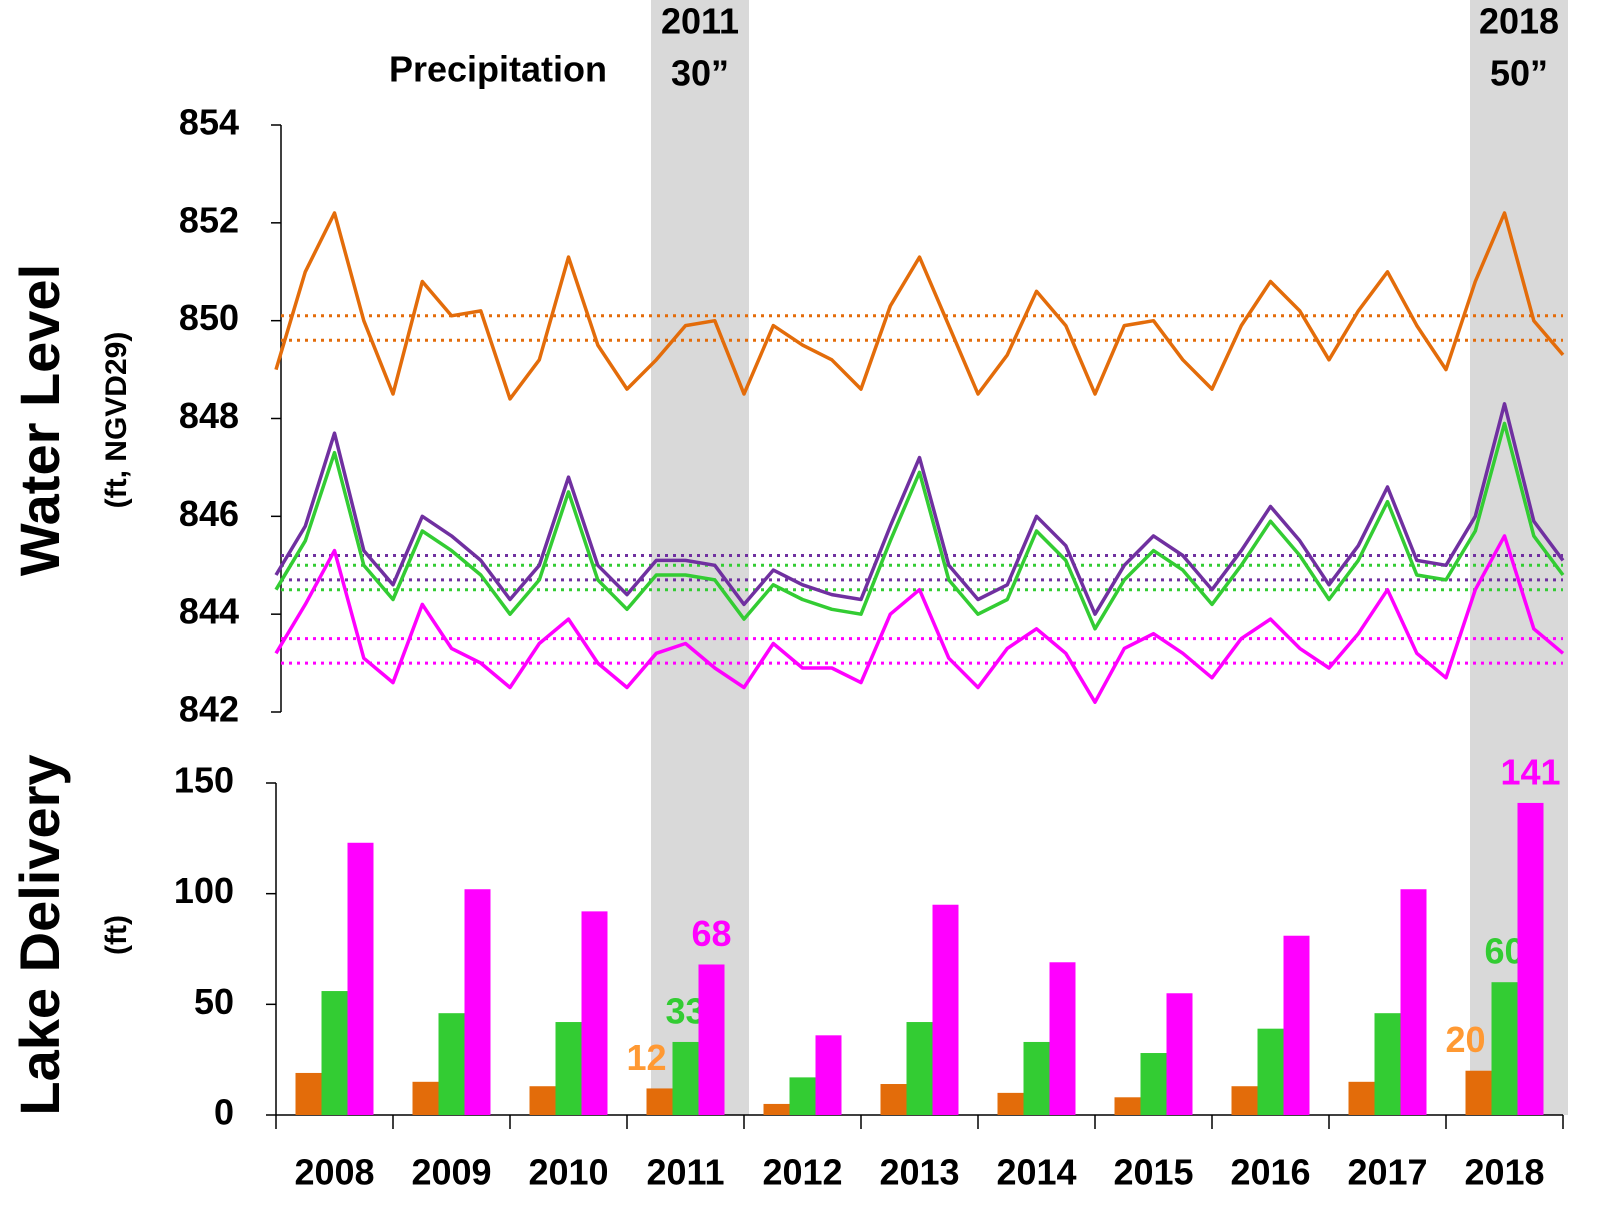 The height and width of the screenshot is (1229, 1614). What do you see at coordinates (646, 1057) in the screenshot?
I see `data-label: 12` at bounding box center [646, 1057].